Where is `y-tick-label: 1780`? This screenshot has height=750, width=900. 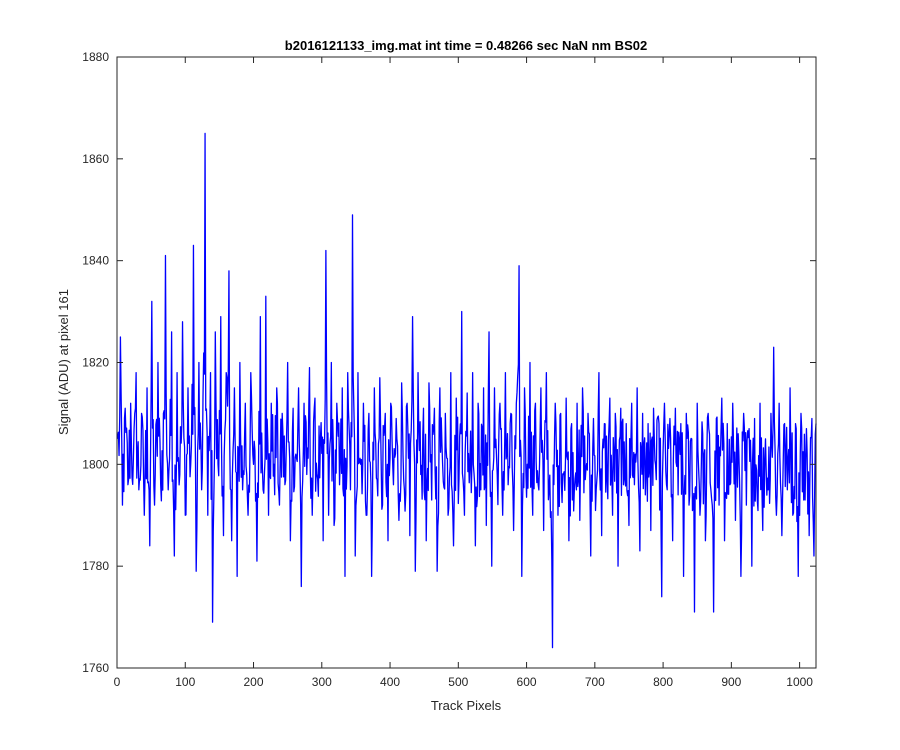 y-tick-label: 1780 is located at coordinates (95, 566).